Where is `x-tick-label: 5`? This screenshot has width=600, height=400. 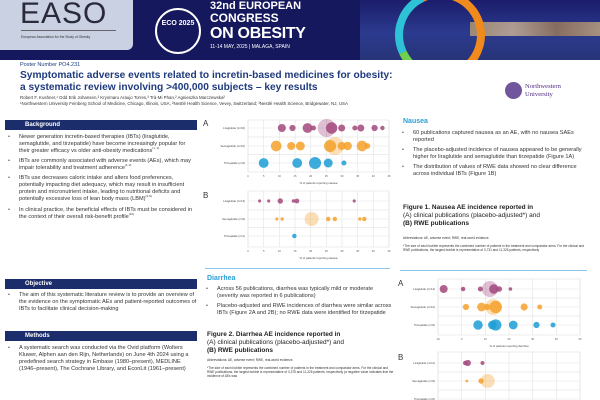
x-tick-label: 5 is located at coordinates (264, 176).